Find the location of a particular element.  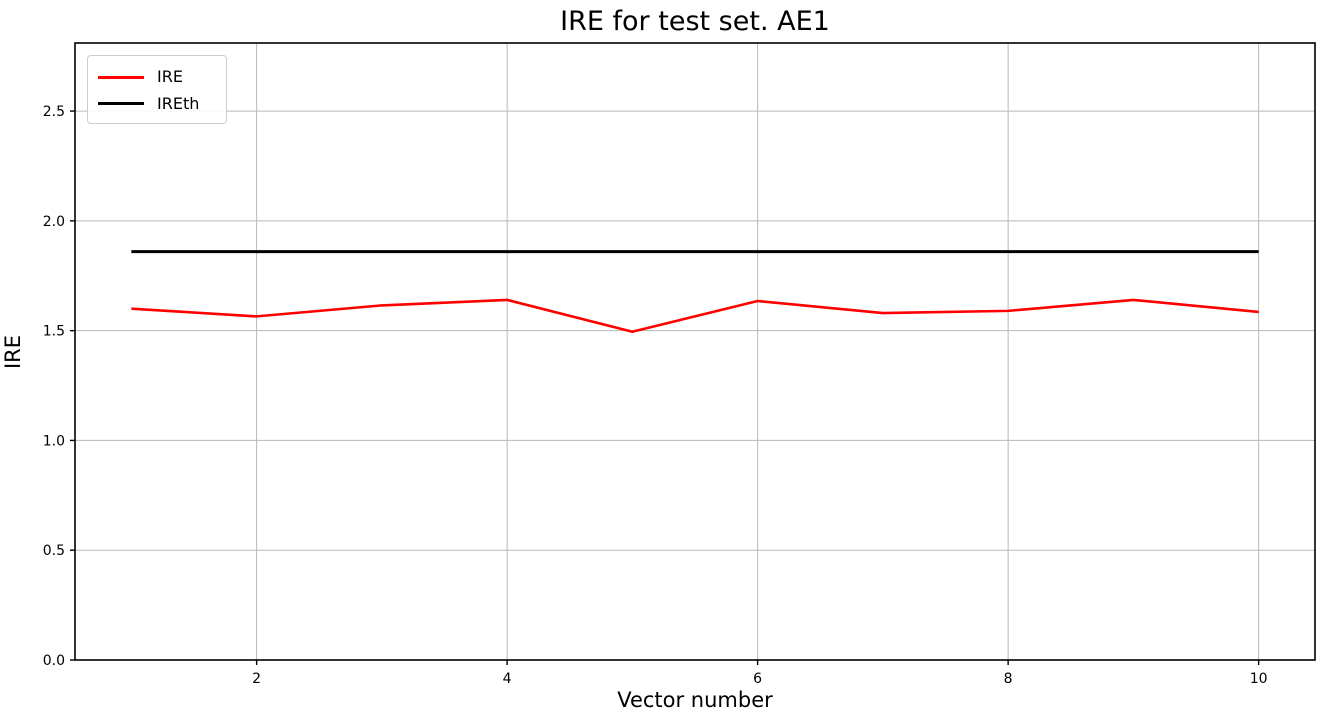

ireth-line-swatch is located at coordinates (121, 104).